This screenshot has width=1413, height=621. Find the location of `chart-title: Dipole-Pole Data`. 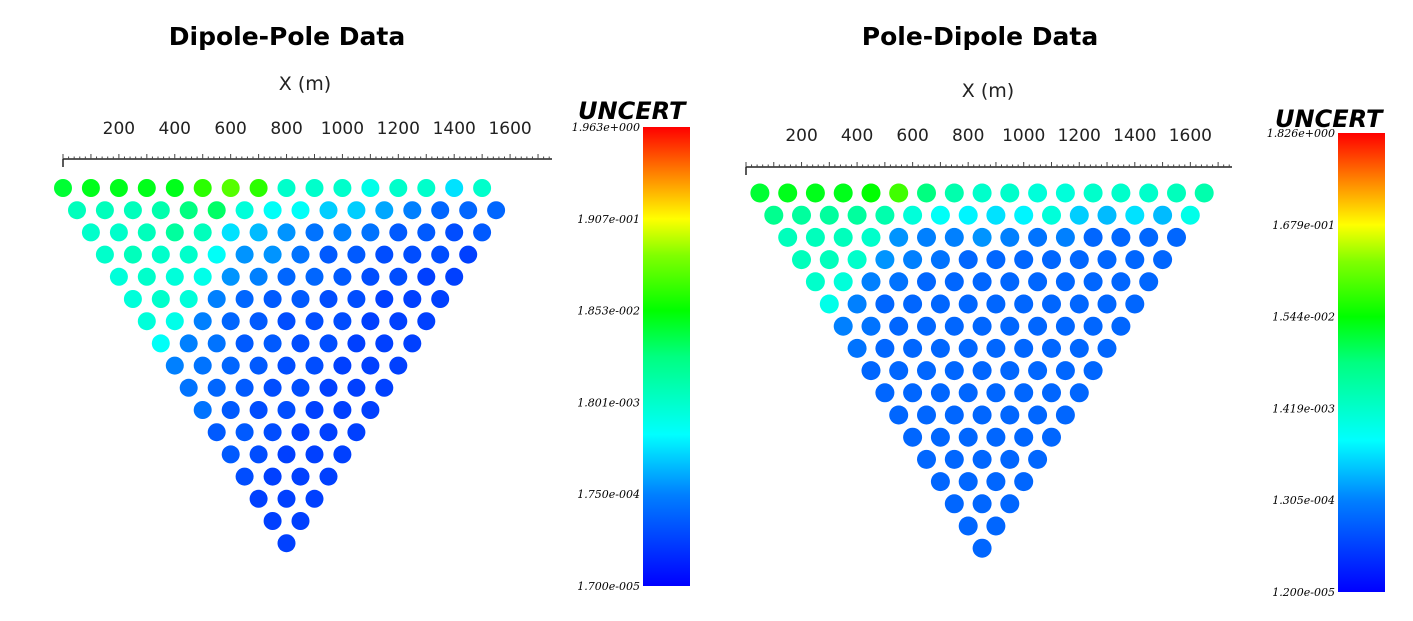

chart-title: Dipole-Pole Data is located at coordinates (287, 36).